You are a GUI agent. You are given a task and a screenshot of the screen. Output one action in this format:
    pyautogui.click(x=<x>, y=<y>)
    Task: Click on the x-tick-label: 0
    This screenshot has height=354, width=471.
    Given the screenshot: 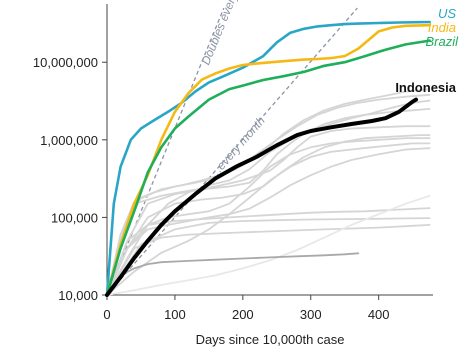 What is the action you would take?
    pyautogui.click(x=106, y=314)
    